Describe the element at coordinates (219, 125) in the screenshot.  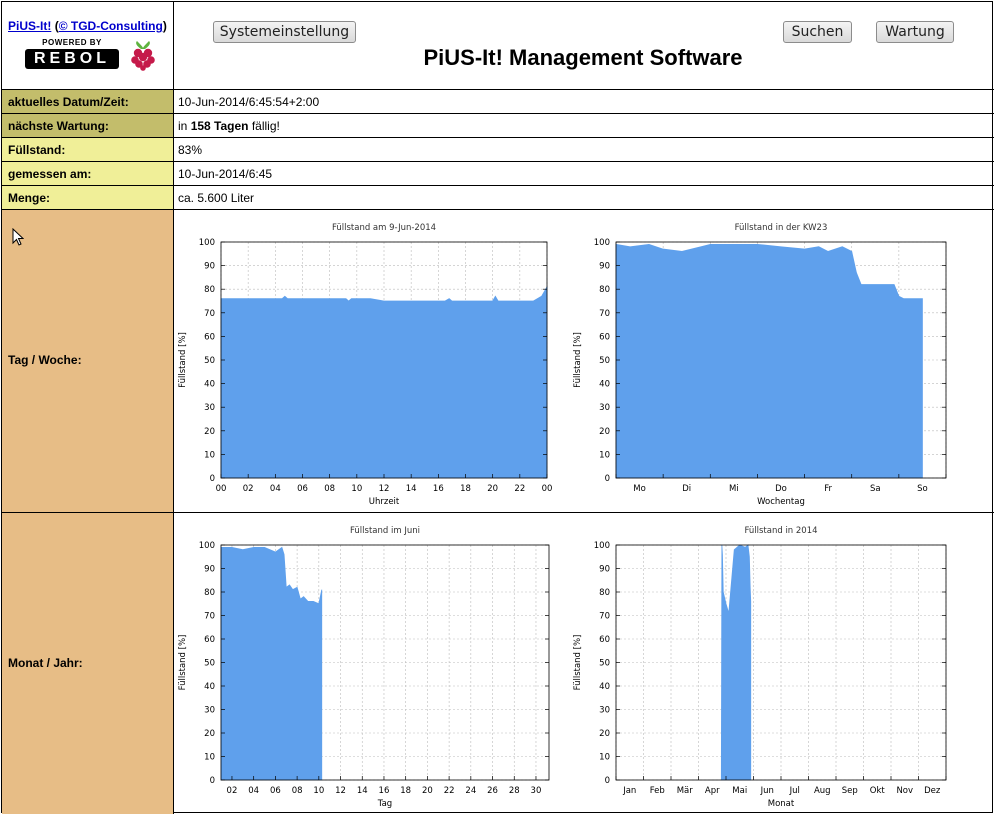
I see `maintenance-days: 158 Tagen` at that location.